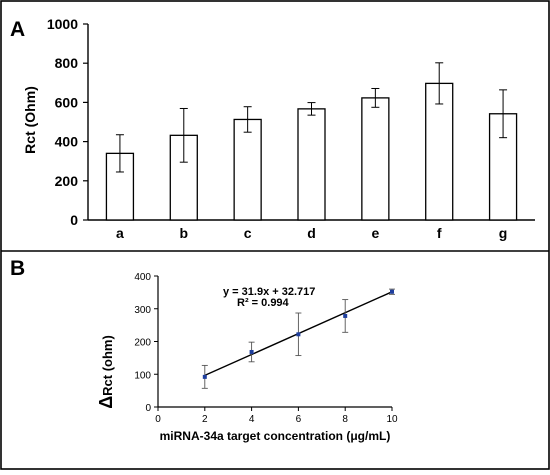  Describe the element at coordinates (298, 338) in the screenshot. I see `panel-b-points` at that location.